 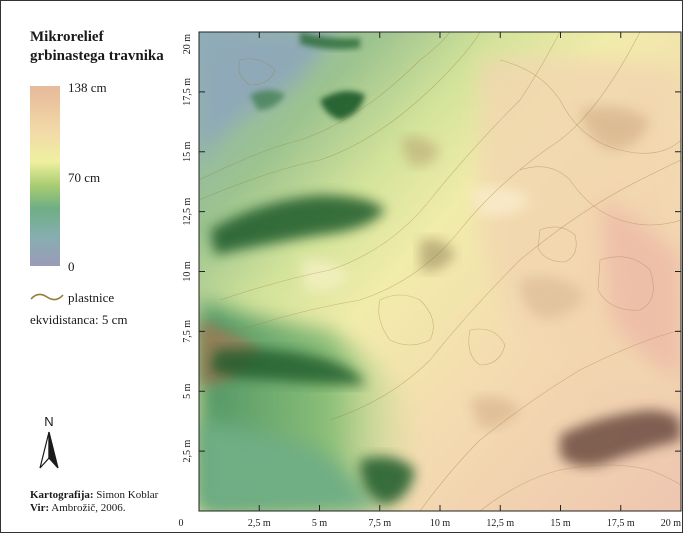 What do you see at coordinates (48, 421) in the screenshot?
I see `north-label: N` at bounding box center [48, 421].